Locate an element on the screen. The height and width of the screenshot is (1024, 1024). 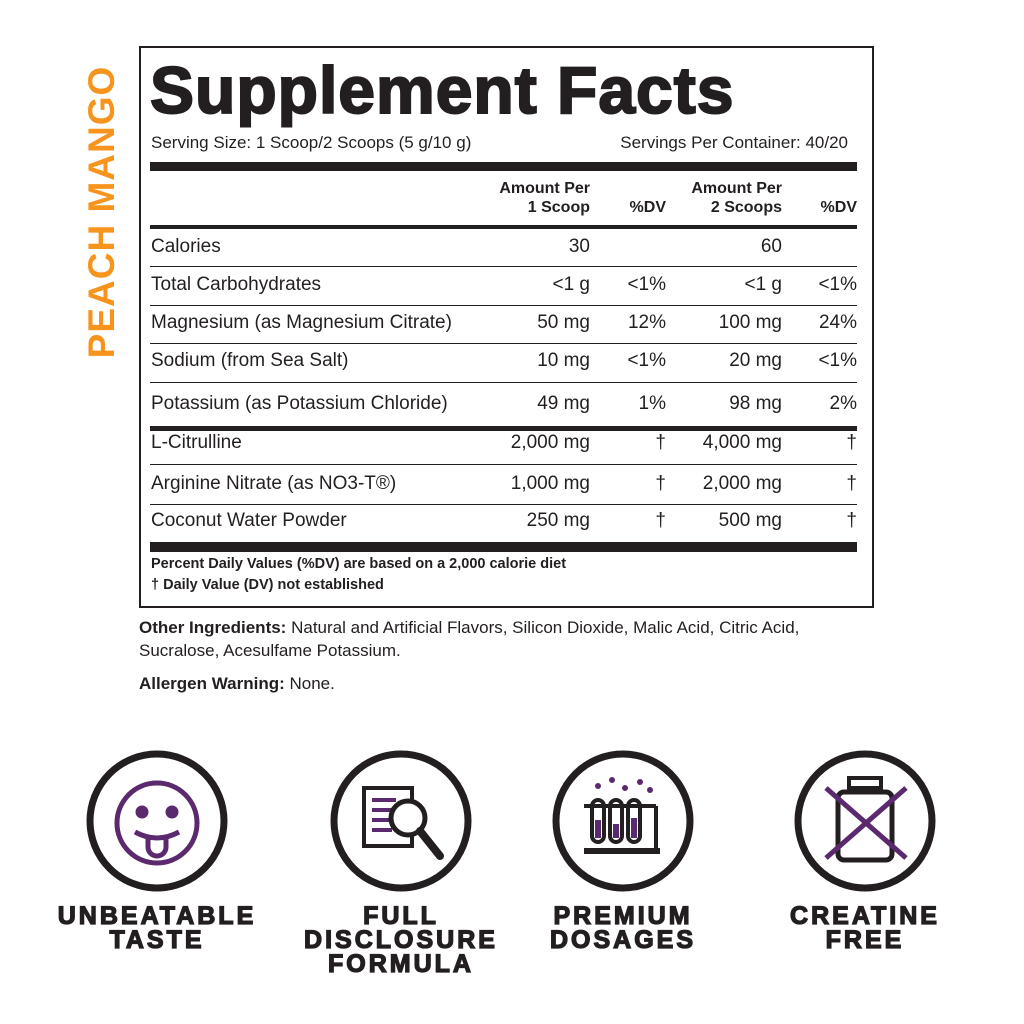
header-line: 1 Scoop is located at coordinates (558, 207).